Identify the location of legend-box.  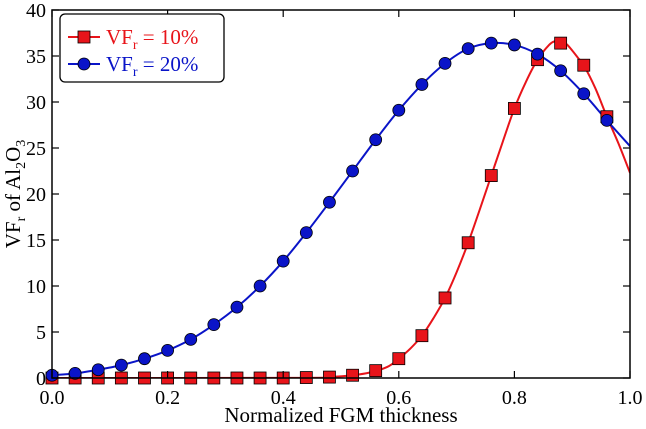
(142, 48).